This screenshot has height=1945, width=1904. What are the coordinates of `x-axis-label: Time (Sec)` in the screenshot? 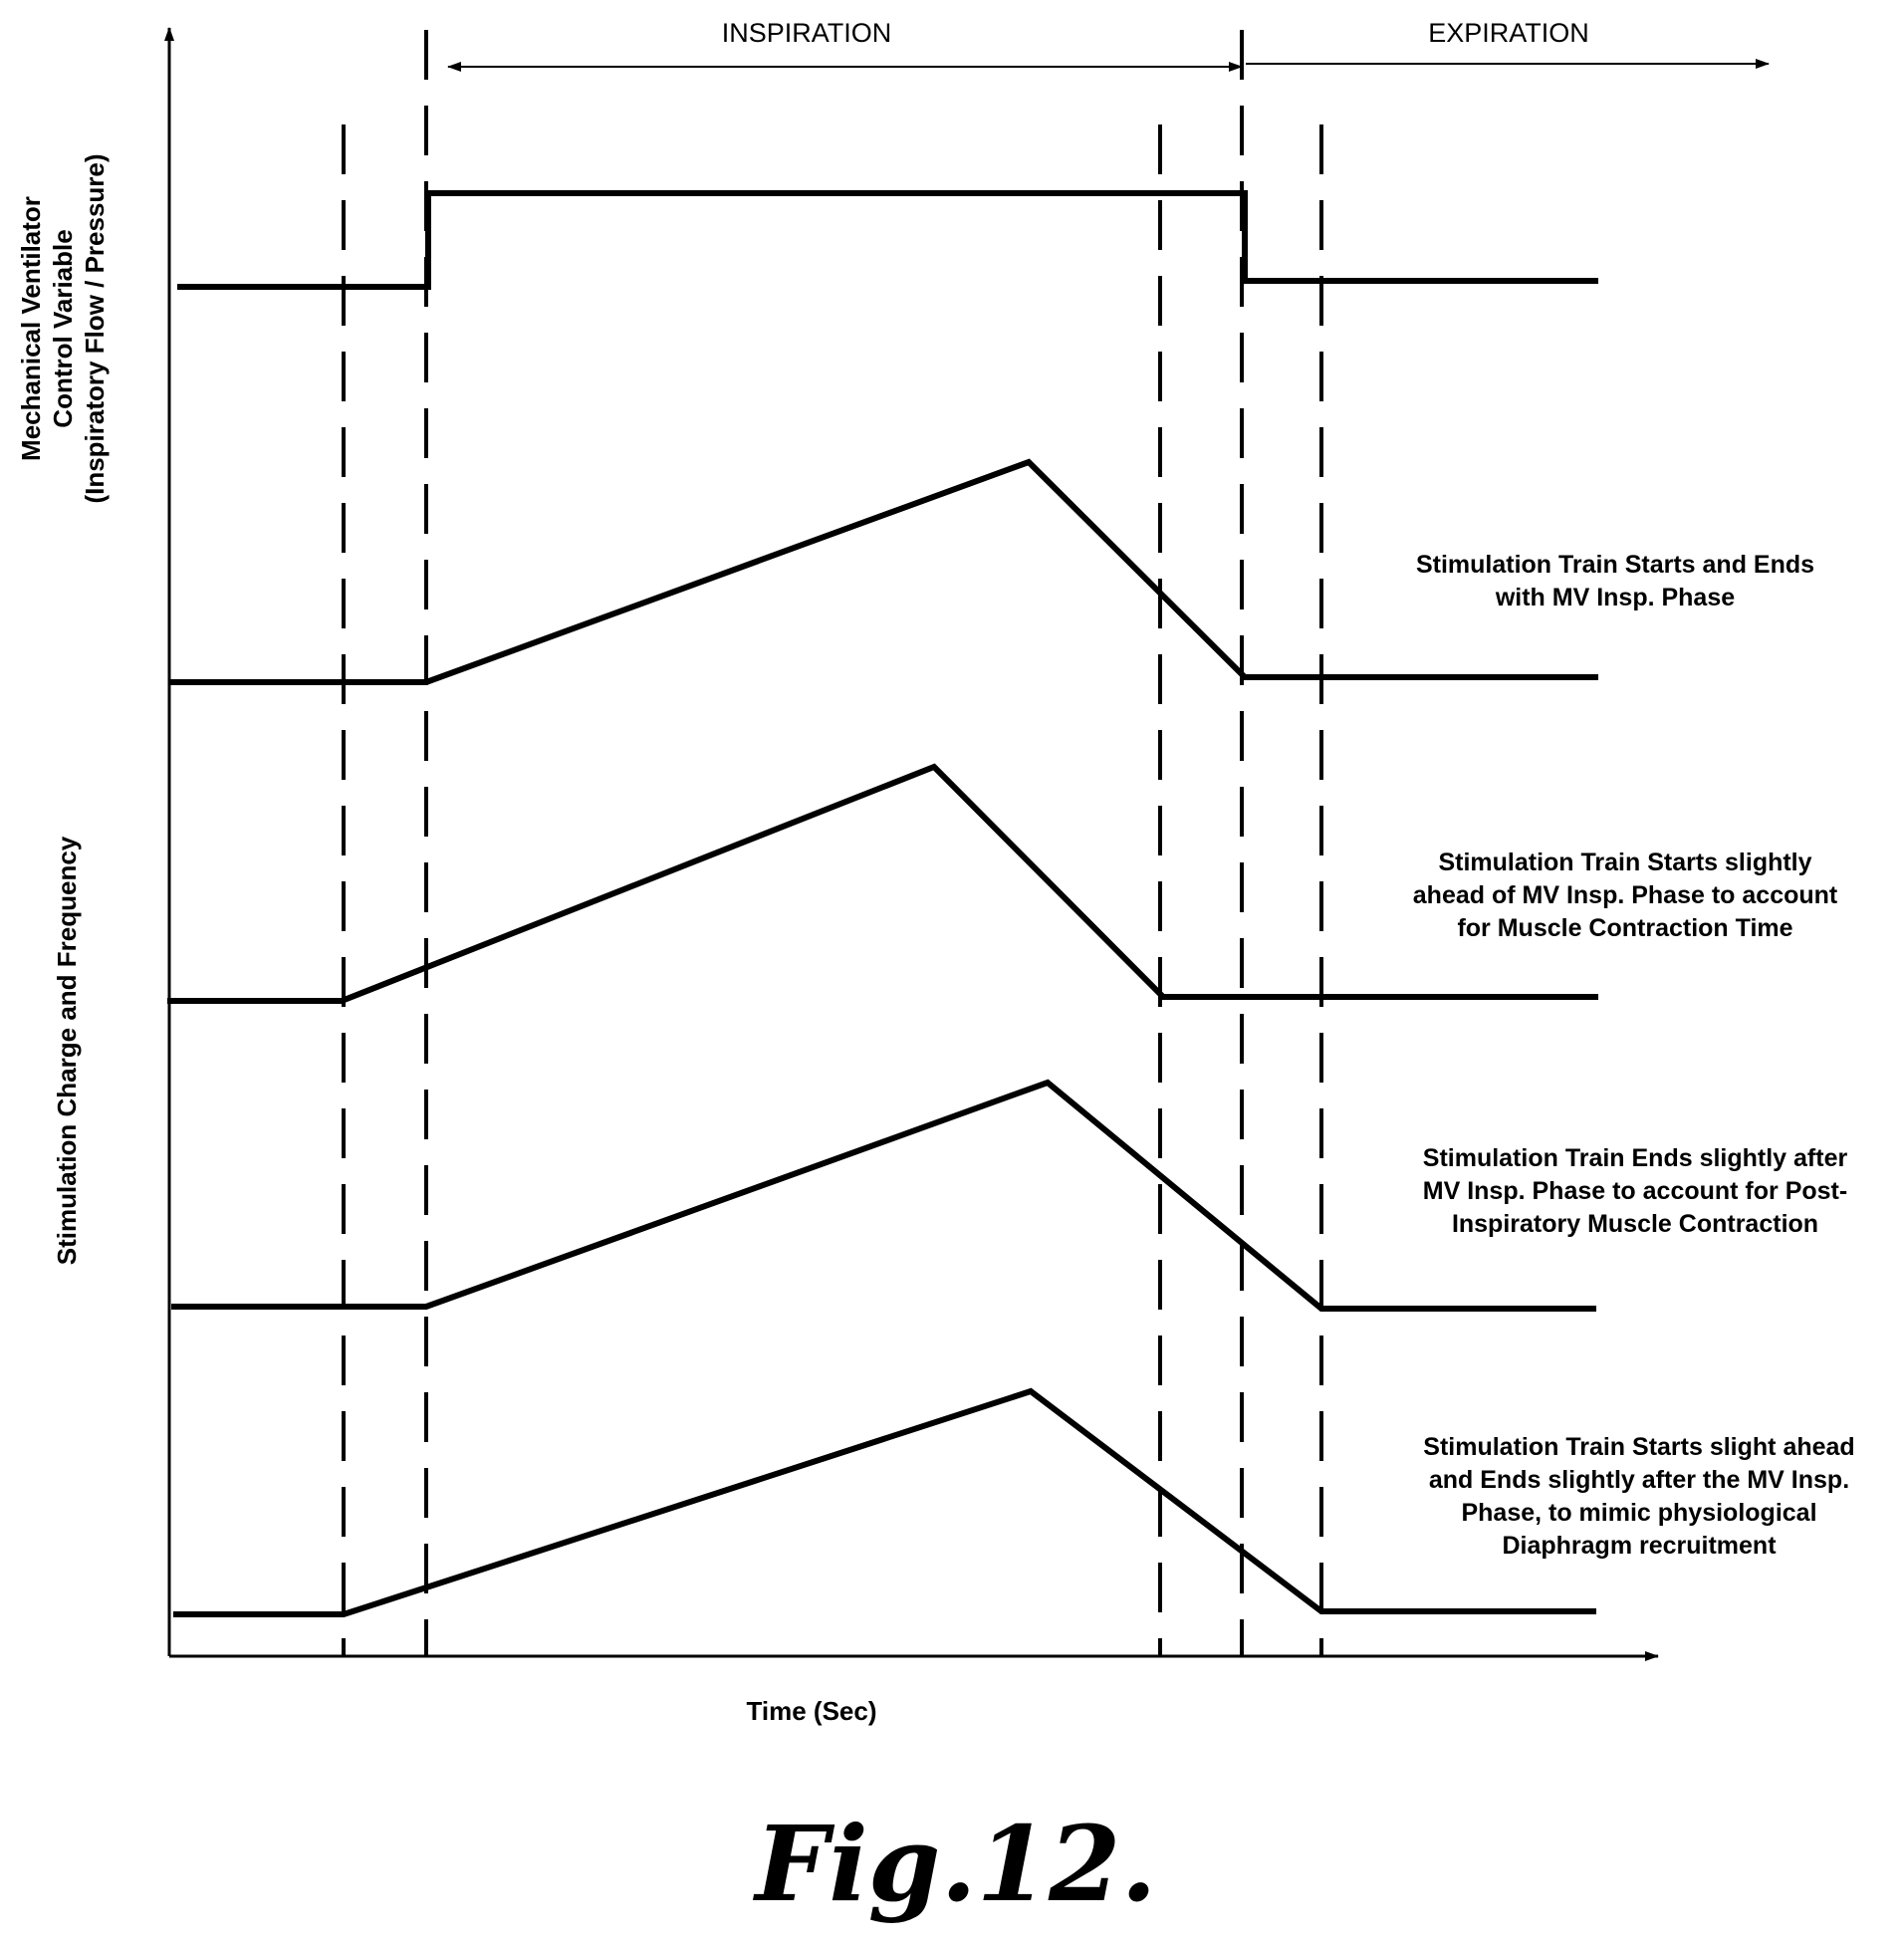 It's located at (811, 1711).